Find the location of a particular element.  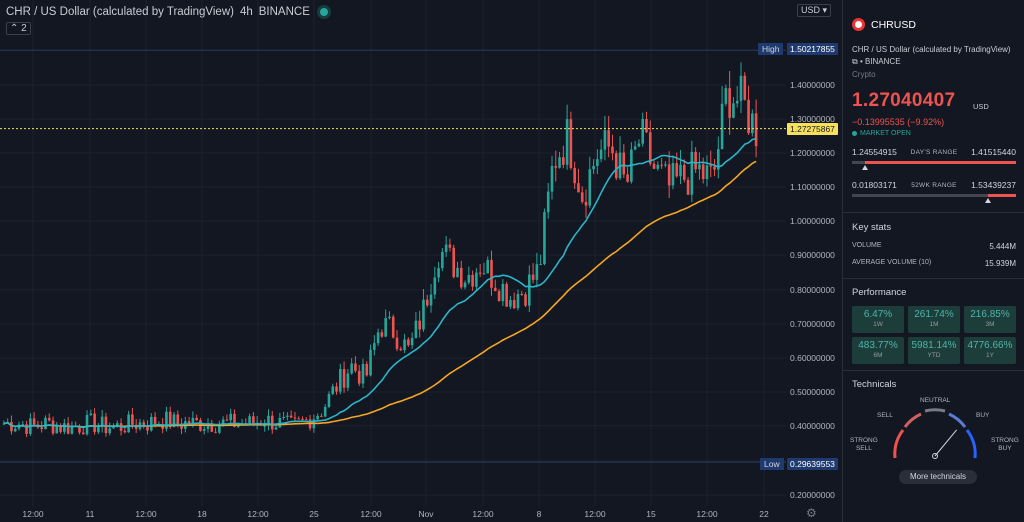

indicators-toggle: ⌃ 2 is located at coordinates (18, 28).